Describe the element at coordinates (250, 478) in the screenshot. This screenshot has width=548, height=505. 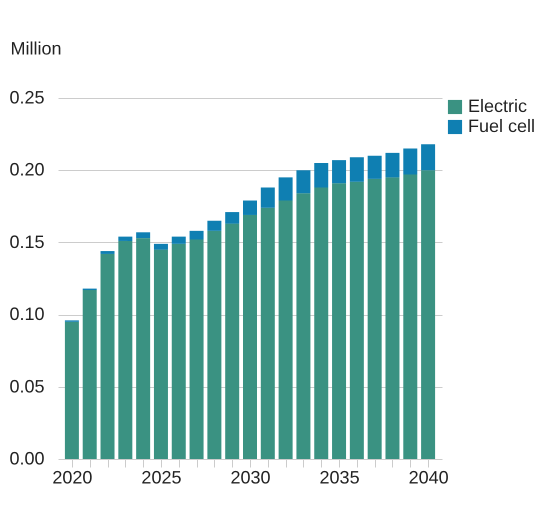
I see `x-tick-label: 2030` at that location.